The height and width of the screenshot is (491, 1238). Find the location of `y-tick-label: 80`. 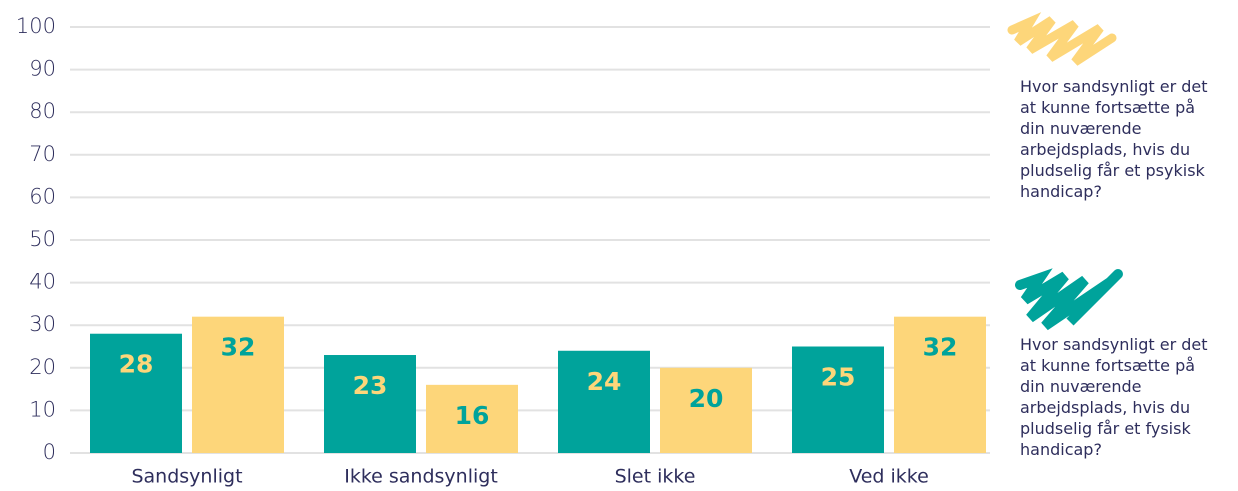

y-tick-label: 80 is located at coordinates (42, 111).